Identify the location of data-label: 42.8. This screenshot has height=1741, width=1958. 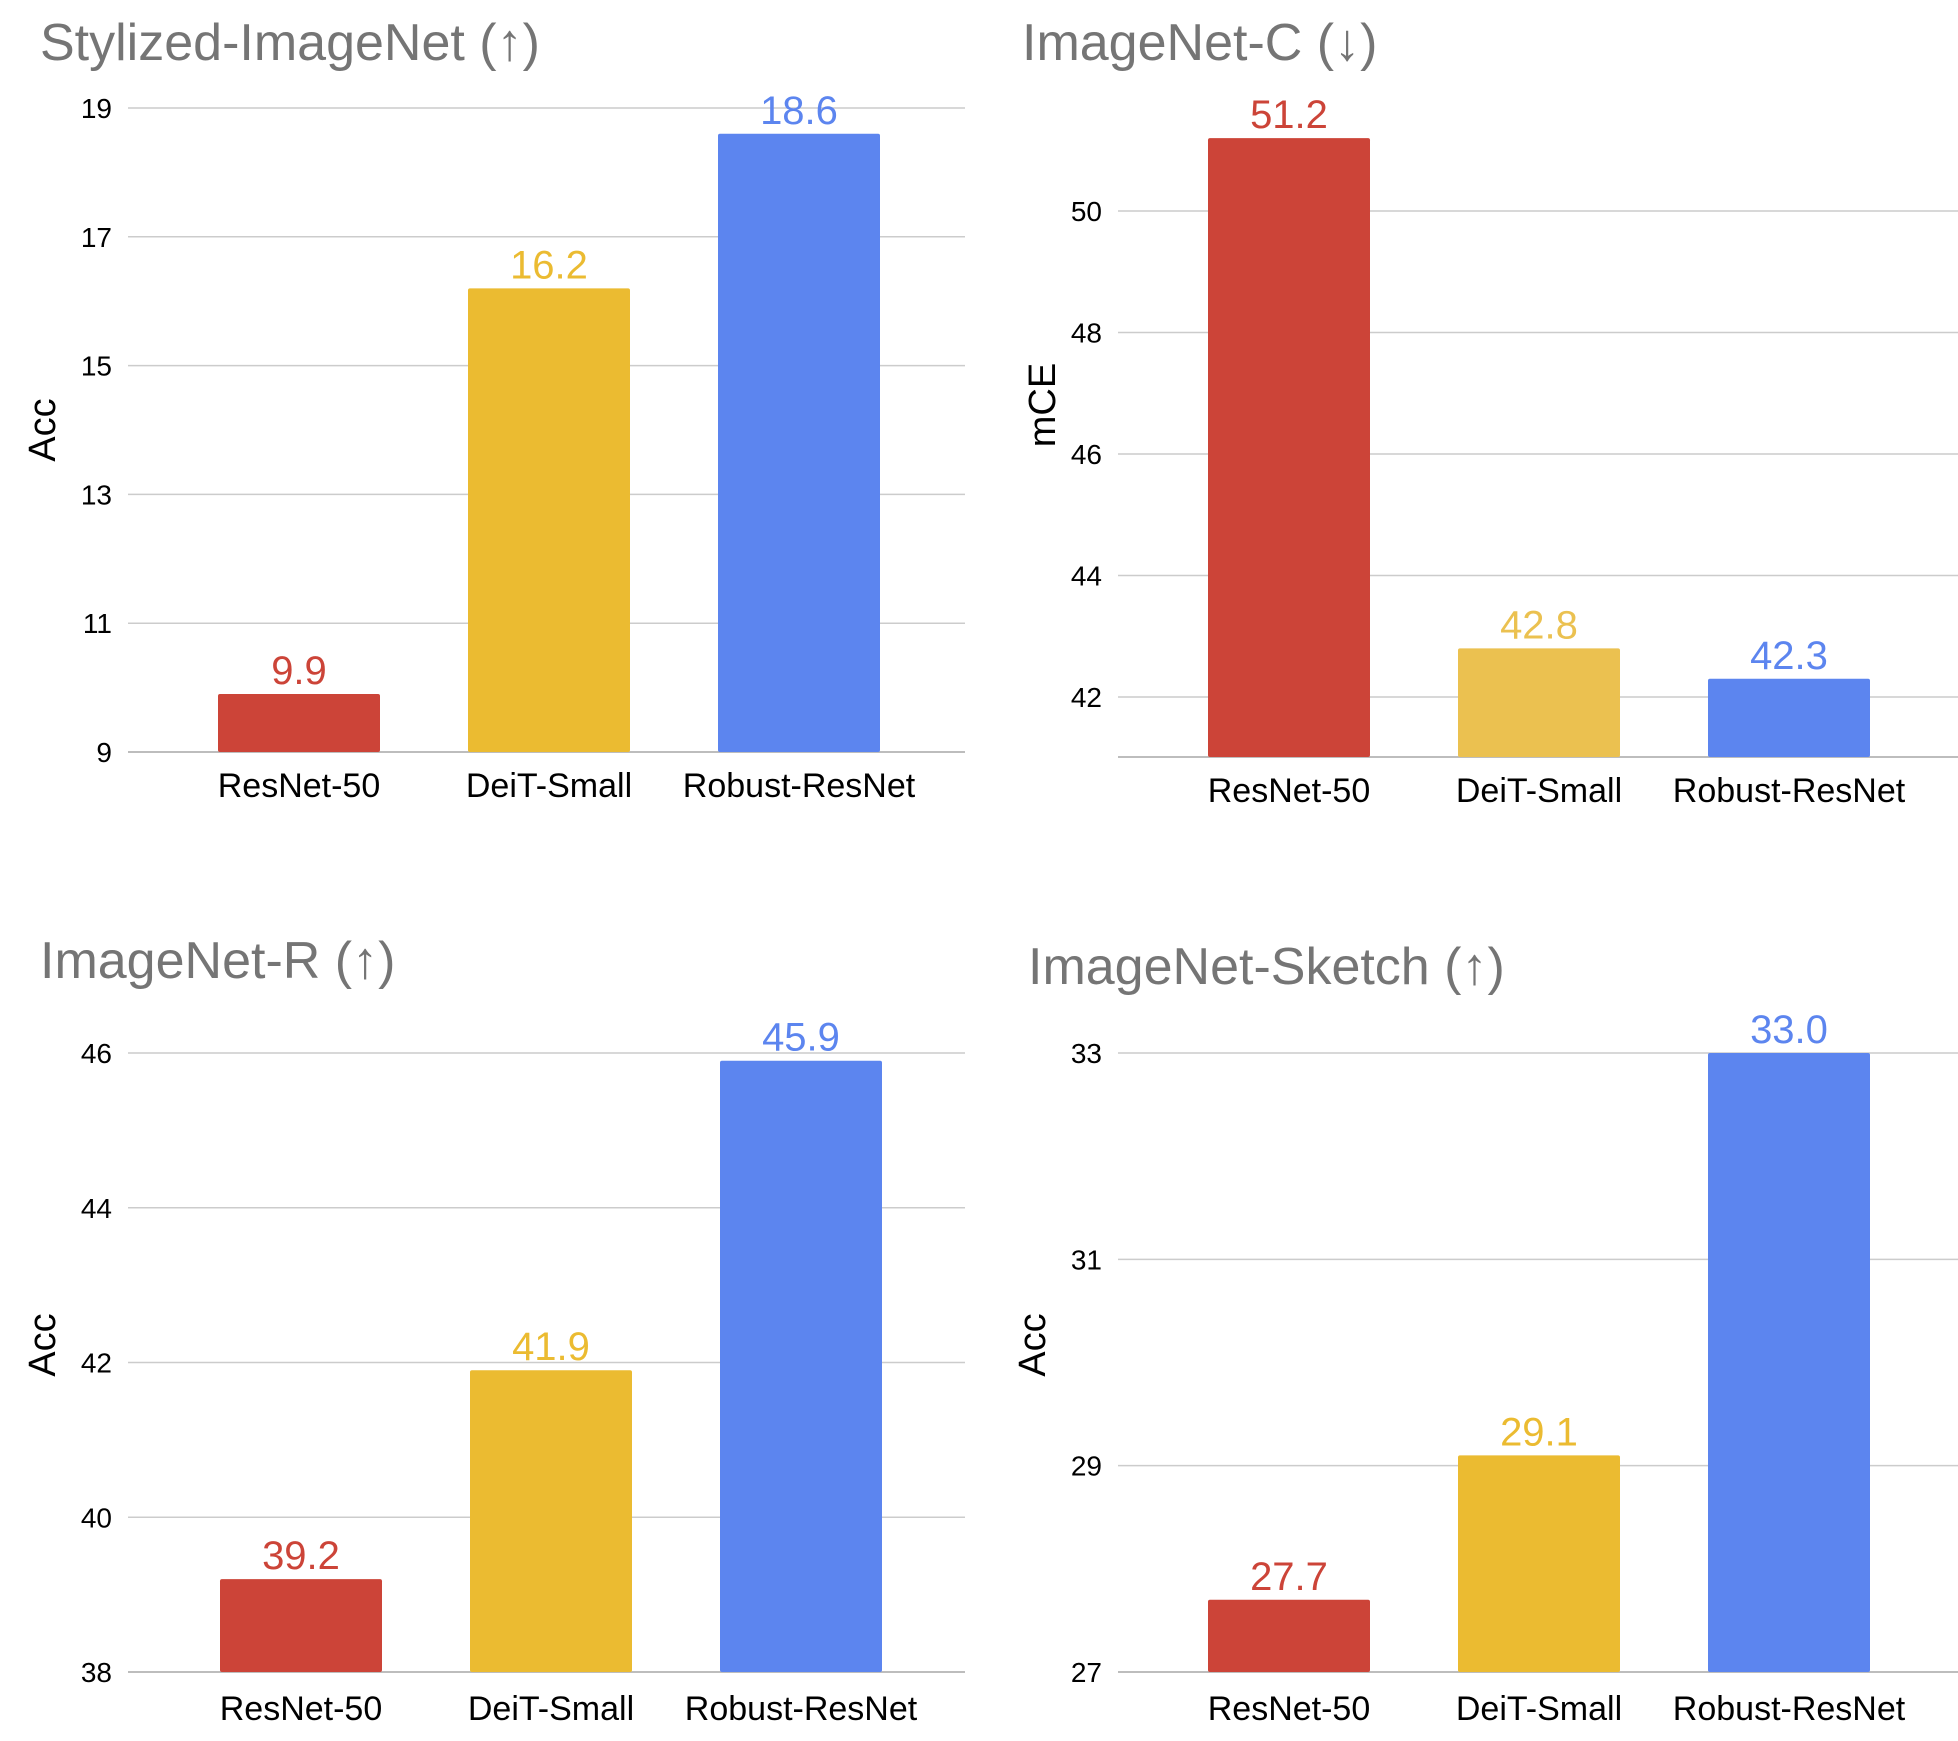
(1539, 625).